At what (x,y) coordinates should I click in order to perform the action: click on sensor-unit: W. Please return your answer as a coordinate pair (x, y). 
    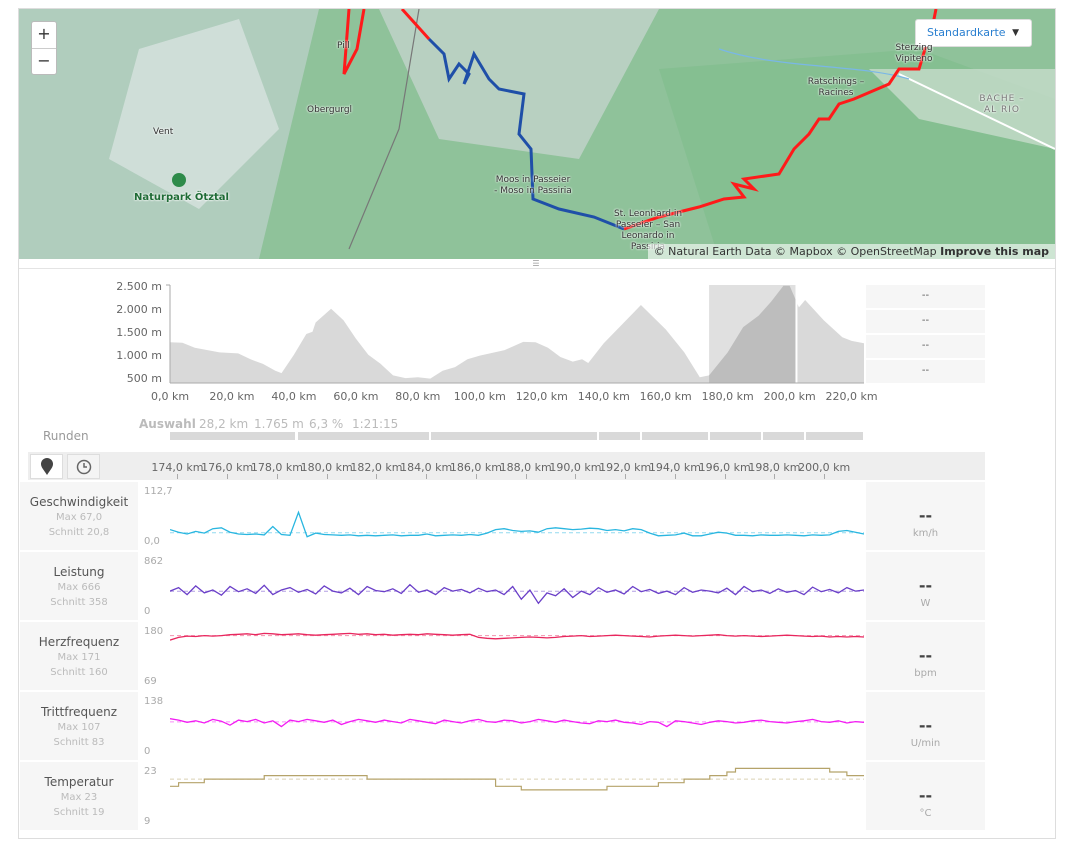
    Looking at the image, I should click on (925, 603).